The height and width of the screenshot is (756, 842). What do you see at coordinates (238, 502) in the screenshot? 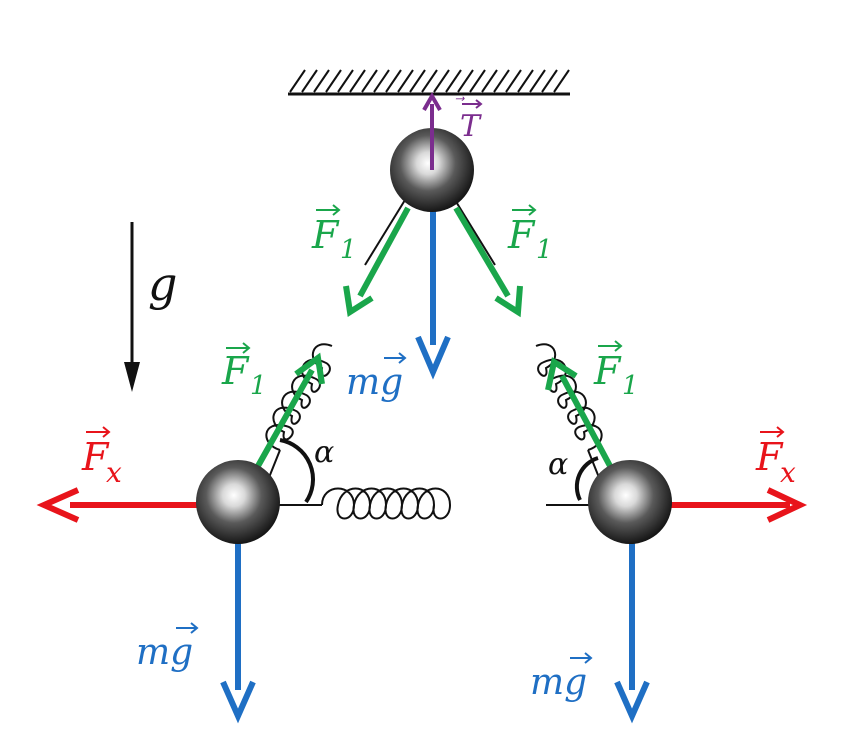
I see `ball-left` at bounding box center [238, 502].